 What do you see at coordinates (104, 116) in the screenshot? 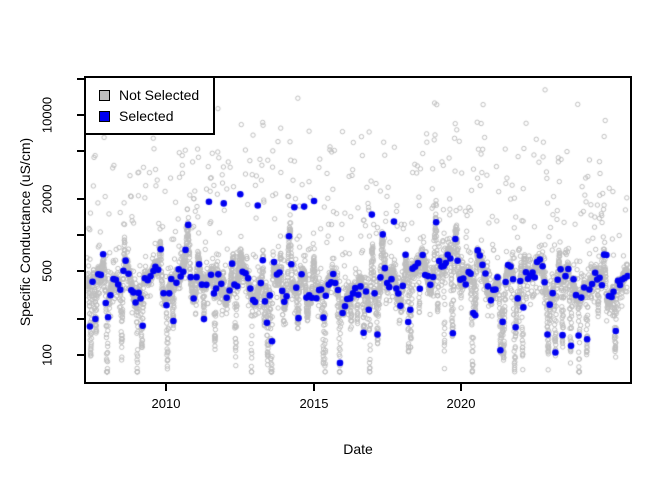
I see `selected-swatch-icon` at bounding box center [104, 116].